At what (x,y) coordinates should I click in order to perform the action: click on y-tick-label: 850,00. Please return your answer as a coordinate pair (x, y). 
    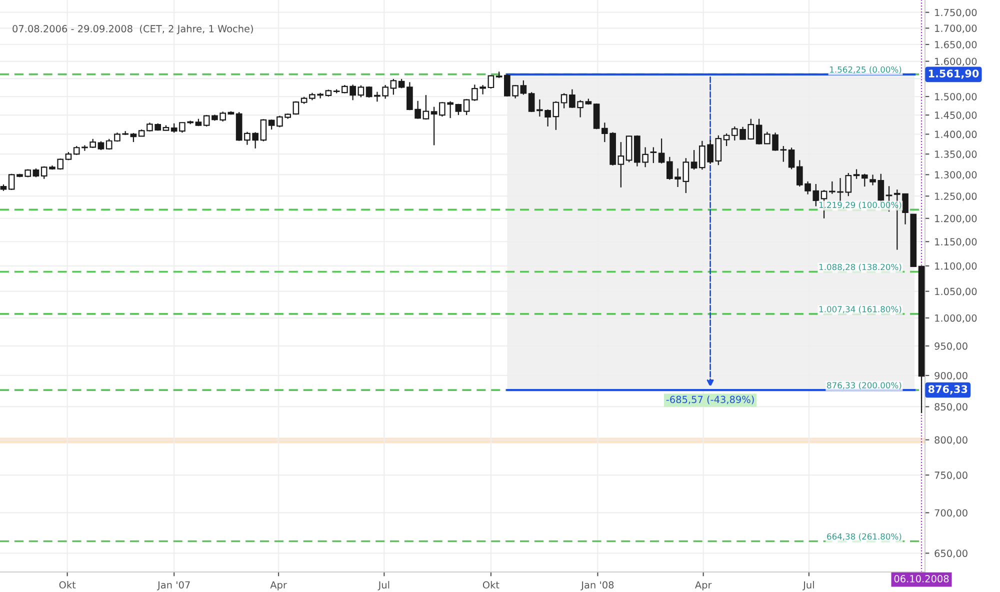
    Looking at the image, I should click on (951, 407).